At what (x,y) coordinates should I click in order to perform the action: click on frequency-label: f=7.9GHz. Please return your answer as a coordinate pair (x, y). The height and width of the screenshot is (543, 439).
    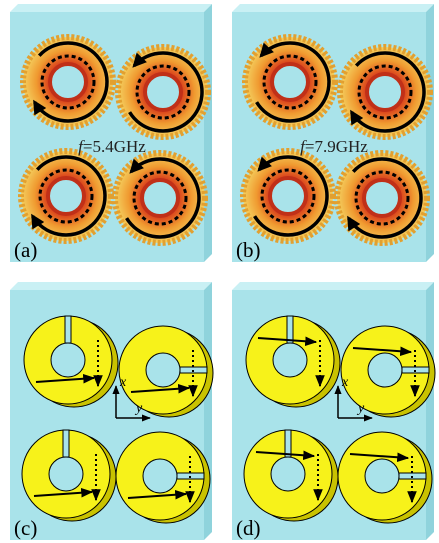
    Looking at the image, I should click on (334, 146).